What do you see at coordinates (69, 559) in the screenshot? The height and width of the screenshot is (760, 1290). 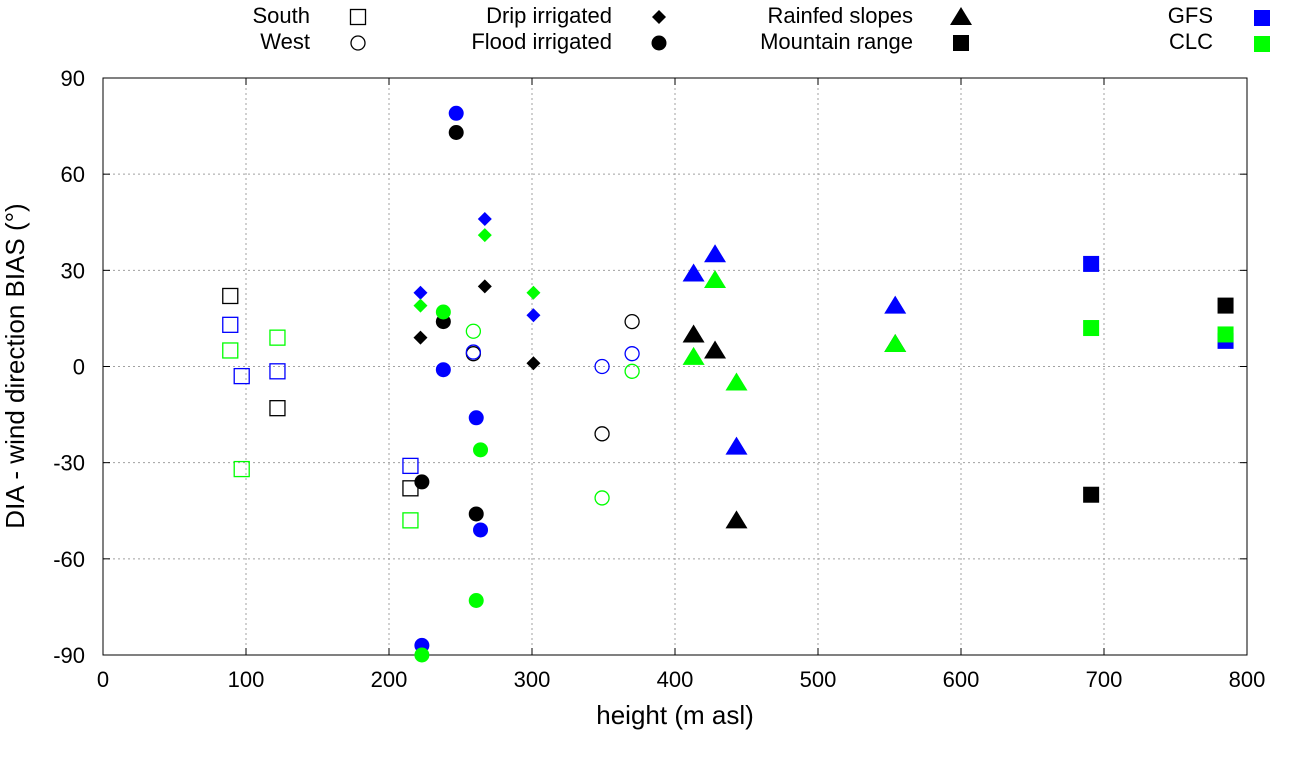 I see `y-tick-label: -60` at bounding box center [69, 559].